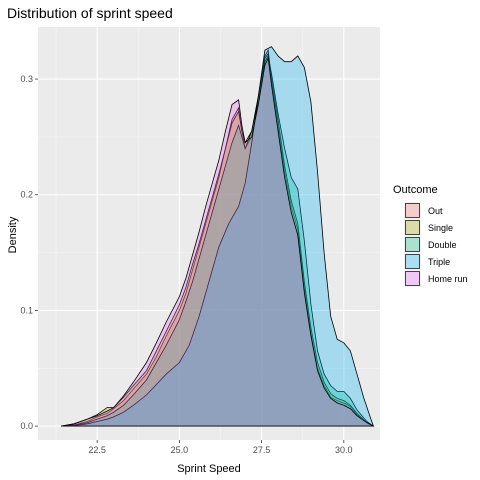  Describe the element at coordinates (97, 450) in the screenshot. I see `x-tick-label: 22.5` at that location.